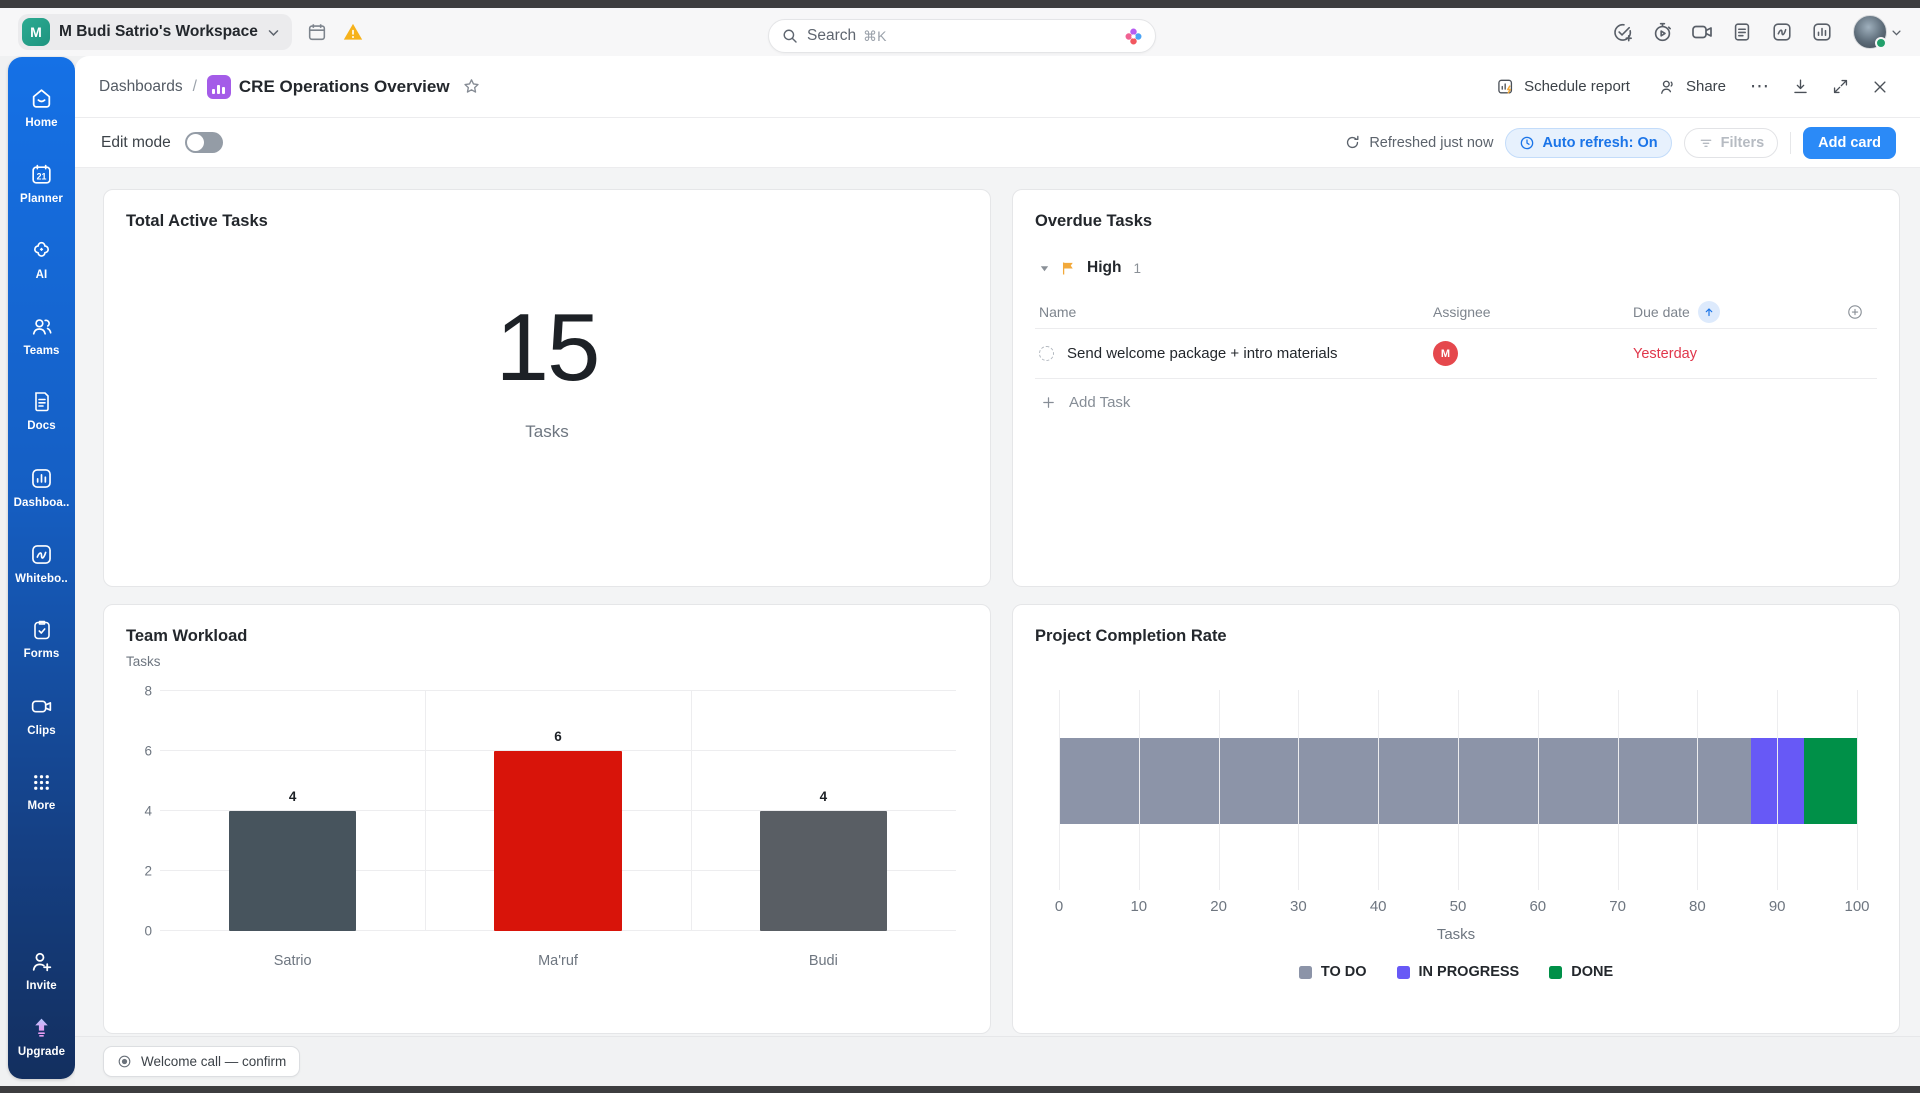 This screenshot has width=1920, height=1093. Describe the element at coordinates (292, 961) in the screenshot. I see `x-category-label: Satrio` at that location.